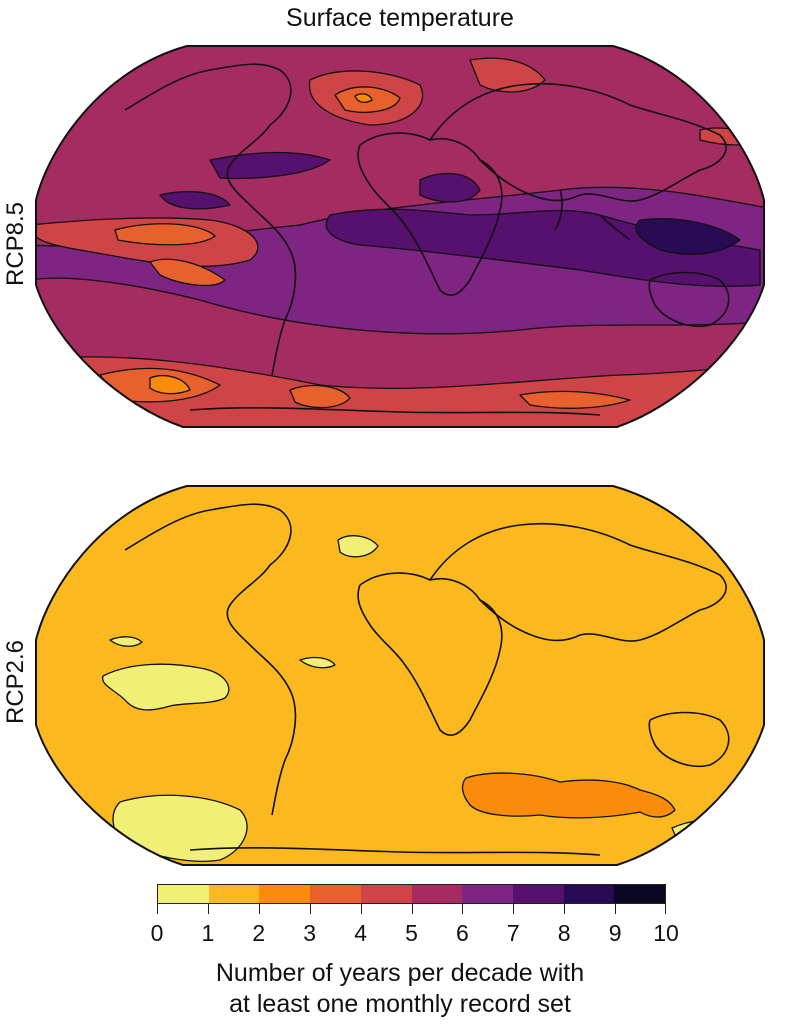 The height and width of the screenshot is (1024, 800). I want to click on colorbar, so click(411, 894).